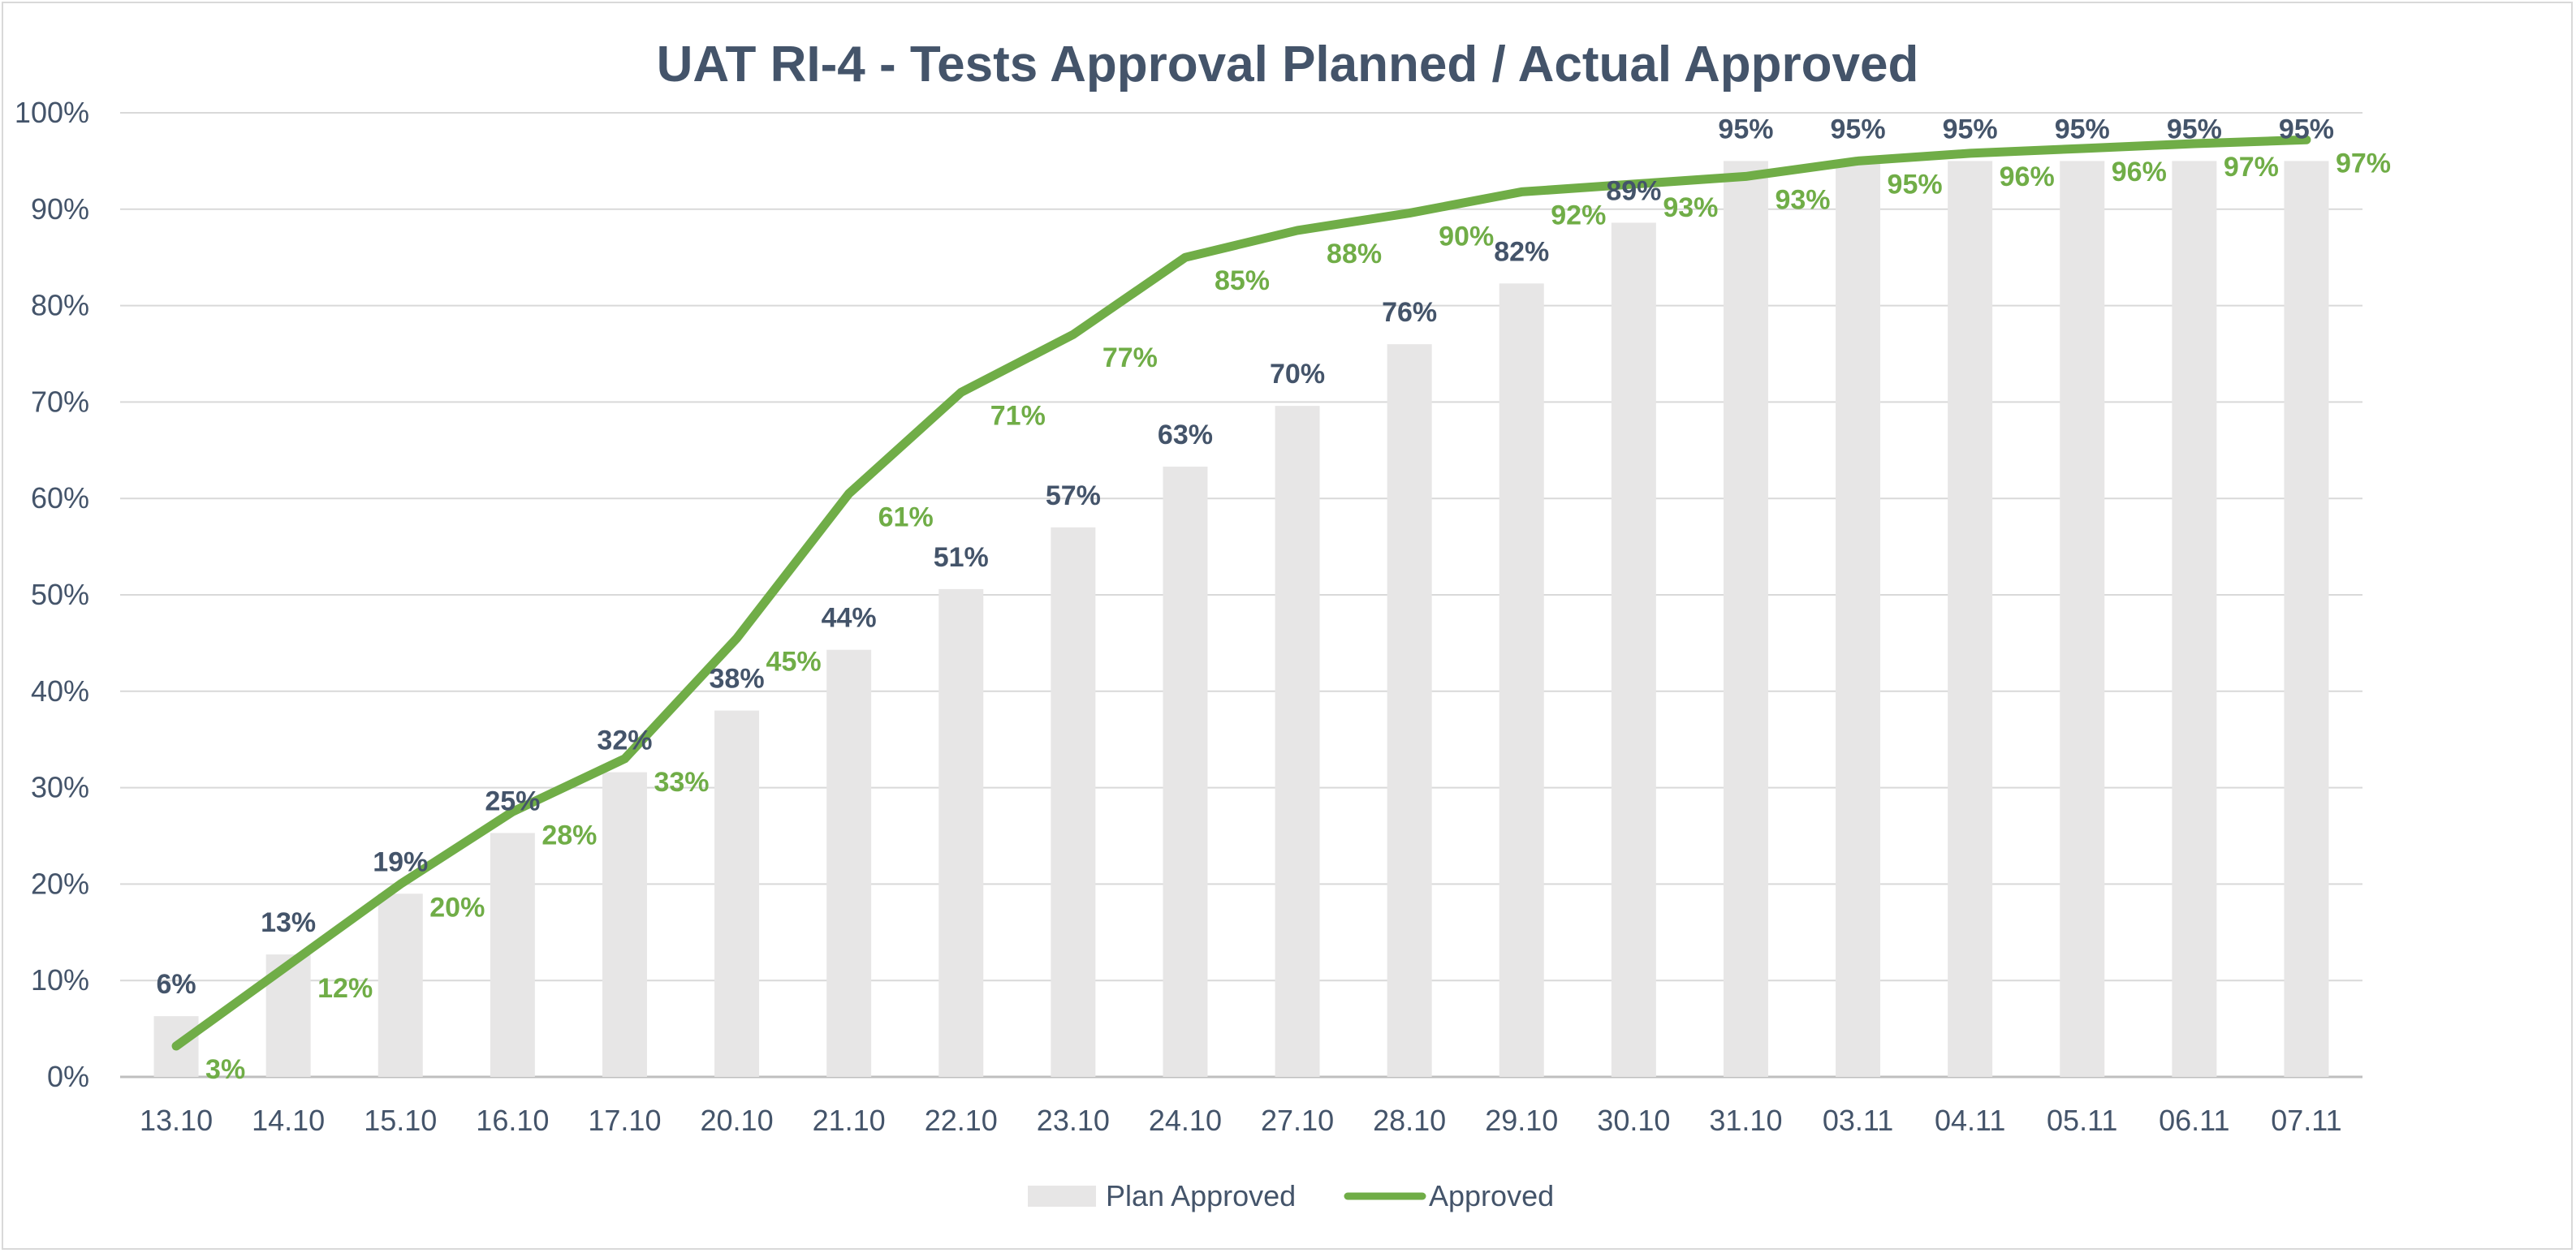  Describe the element at coordinates (794, 661) in the screenshot. I see `approved-data-label: 45%` at that location.